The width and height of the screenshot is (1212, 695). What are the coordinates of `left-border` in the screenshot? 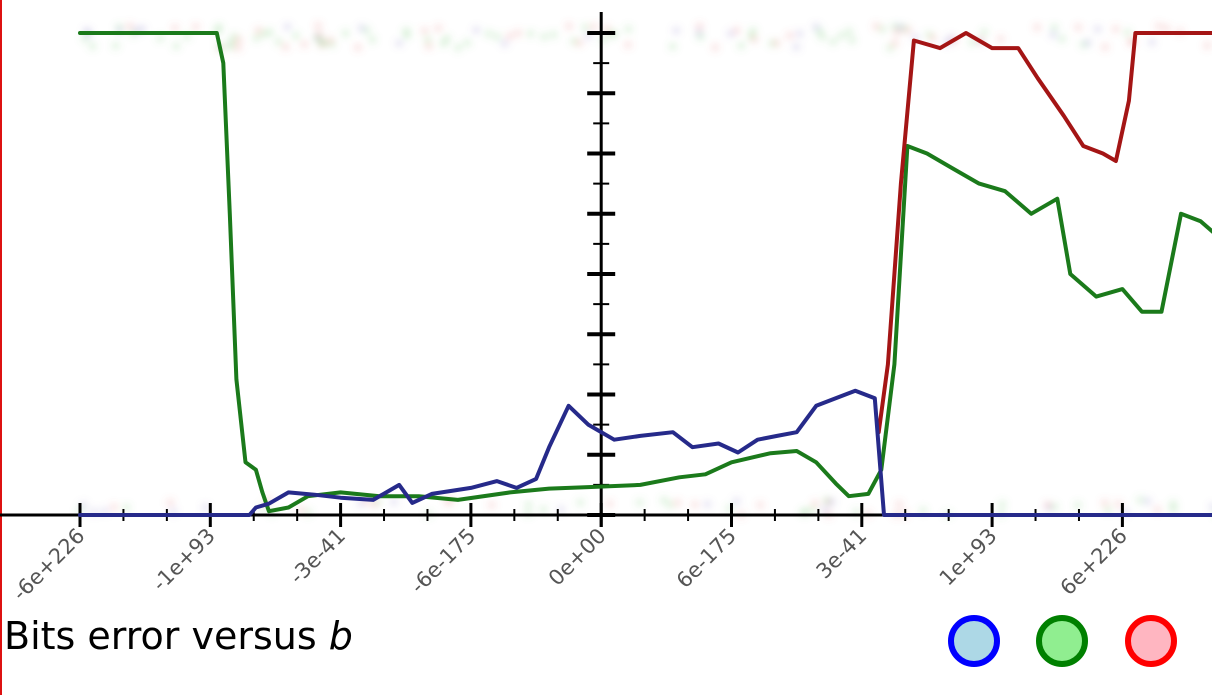 It's located at (1, 347).